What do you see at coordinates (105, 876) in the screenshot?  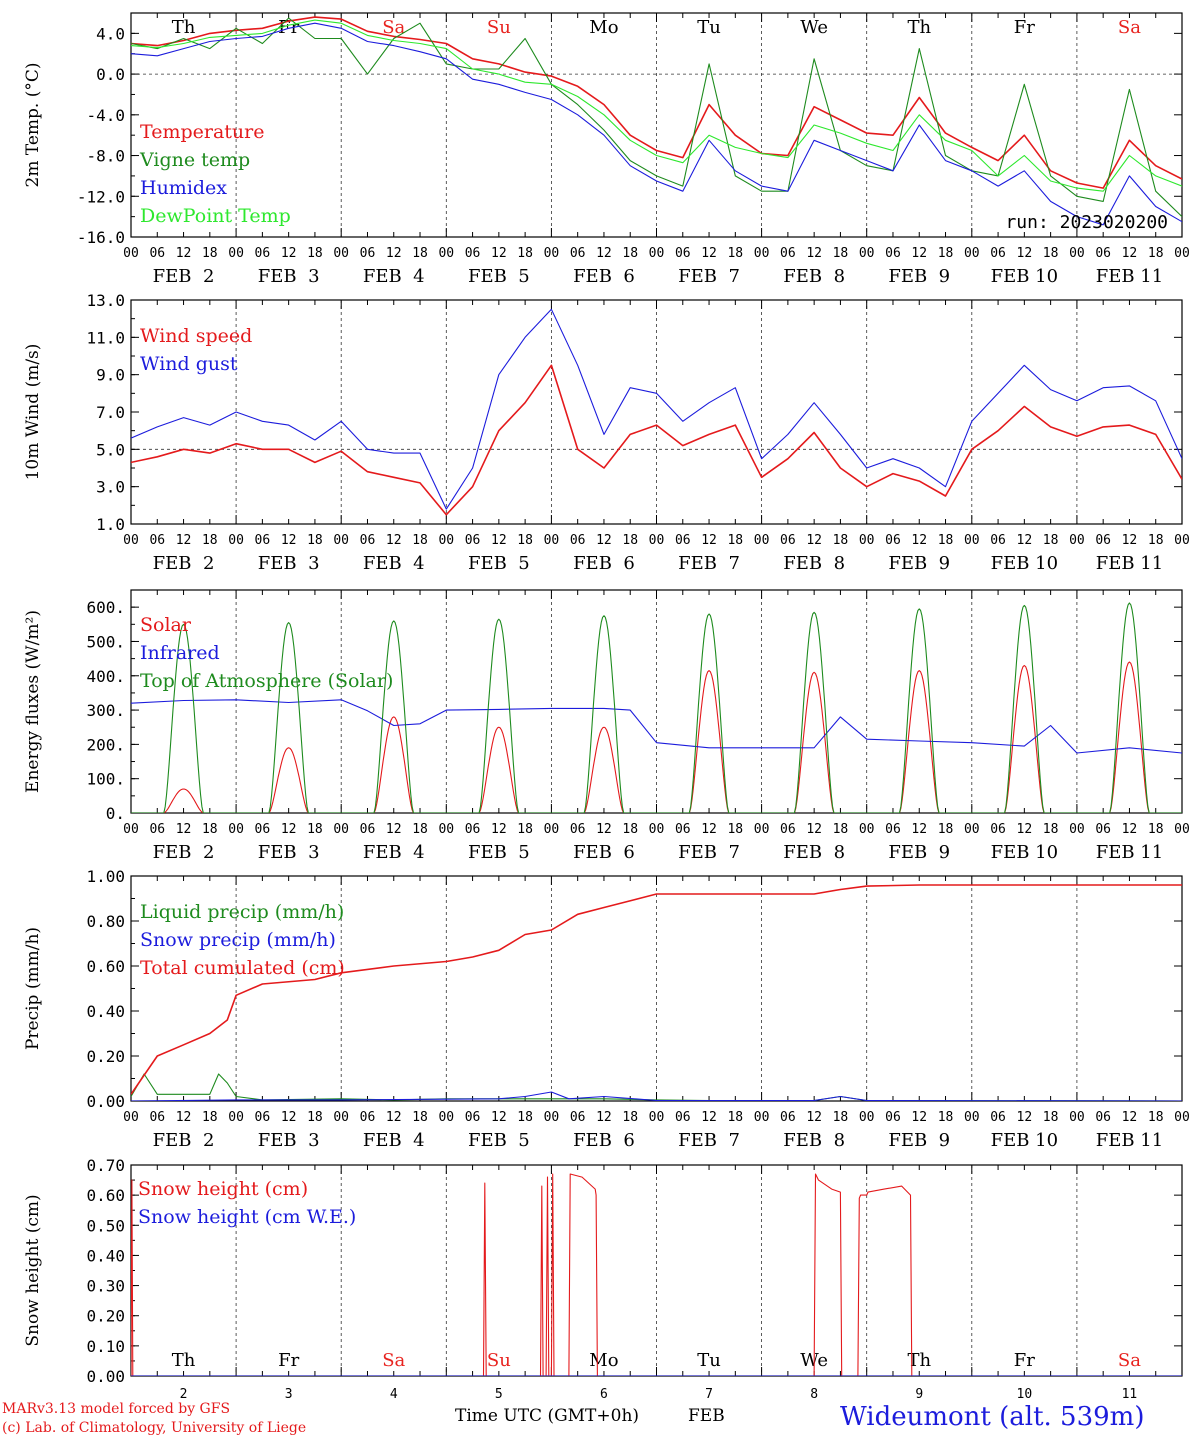 I see `y-tick-label: 1.00` at bounding box center [105, 876].